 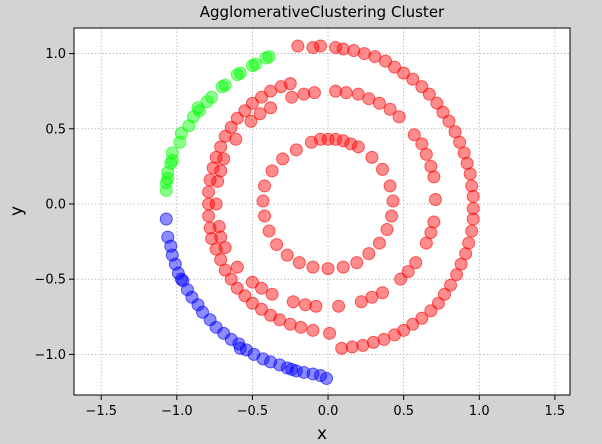 What do you see at coordinates (177, 411) in the screenshot?
I see `x-tick-label: −1.0` at bounding box center [177, 411].